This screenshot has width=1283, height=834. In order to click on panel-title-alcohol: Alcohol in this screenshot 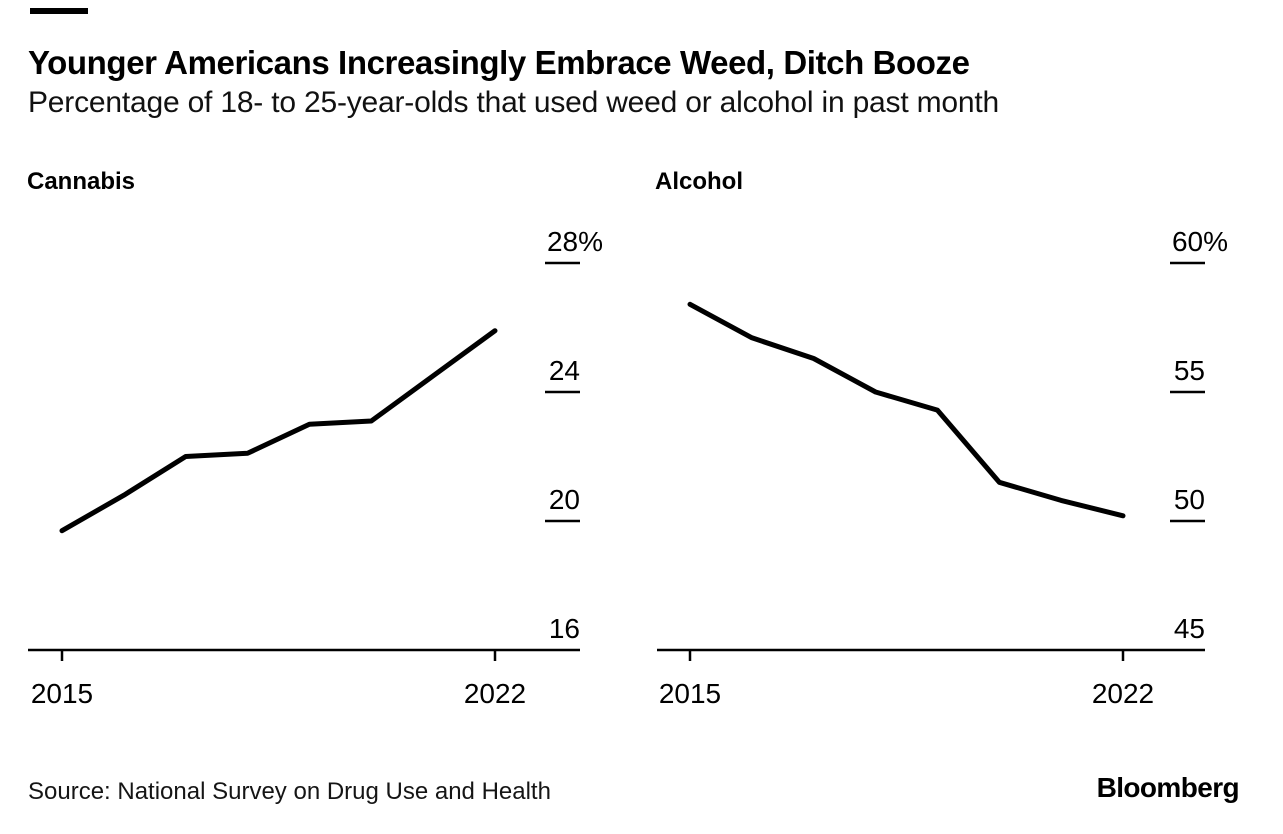, I will do `click(699, 181)`.